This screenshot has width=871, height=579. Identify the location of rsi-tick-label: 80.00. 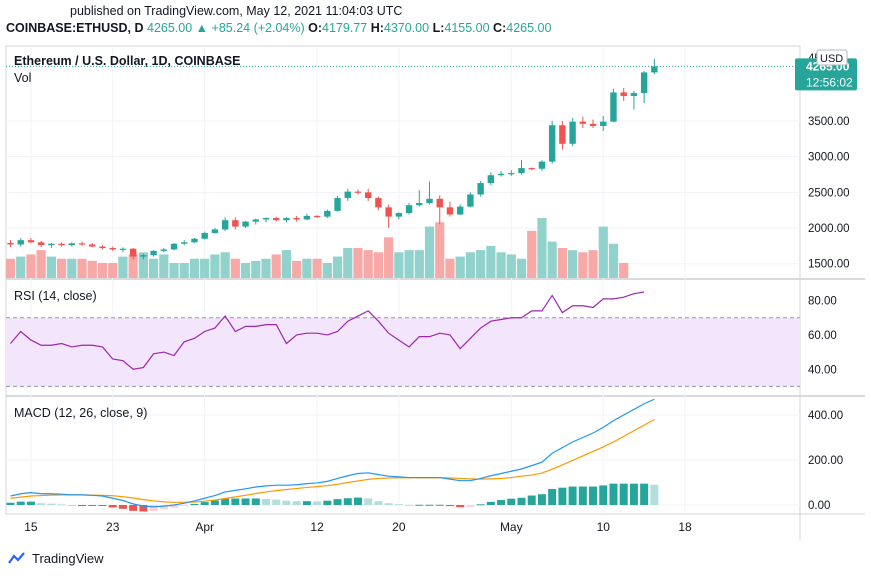
(822, 302).